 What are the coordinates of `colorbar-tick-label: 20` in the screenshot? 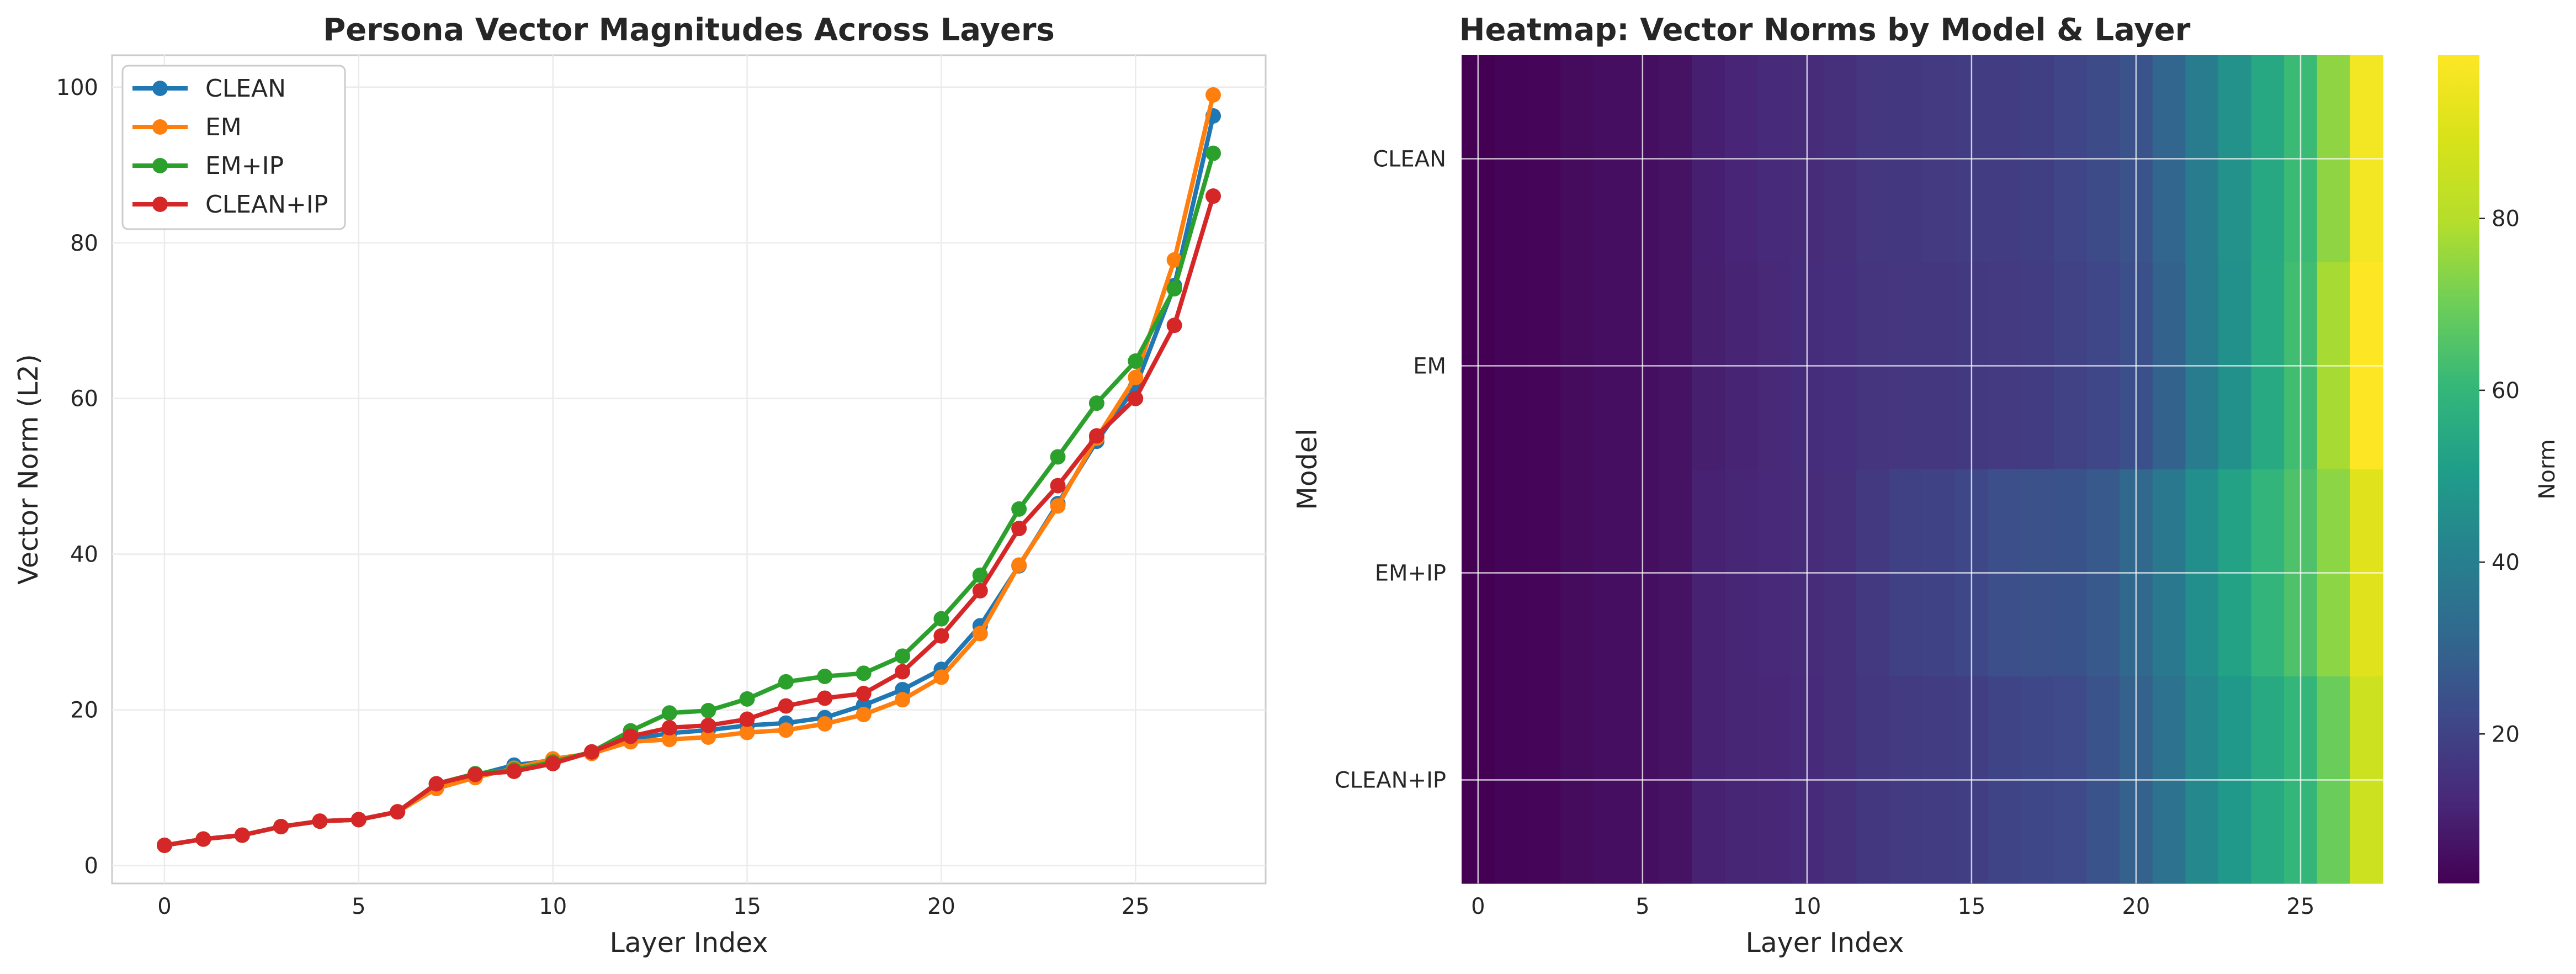 It's located at (2506, 735).